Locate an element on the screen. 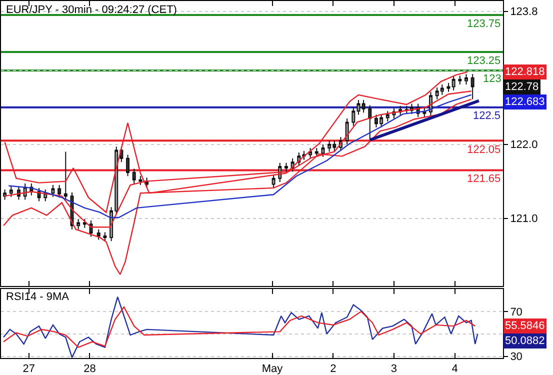 This screenshot has width=553, height=375. text: 122.683 is located at coordinates (525, 102).